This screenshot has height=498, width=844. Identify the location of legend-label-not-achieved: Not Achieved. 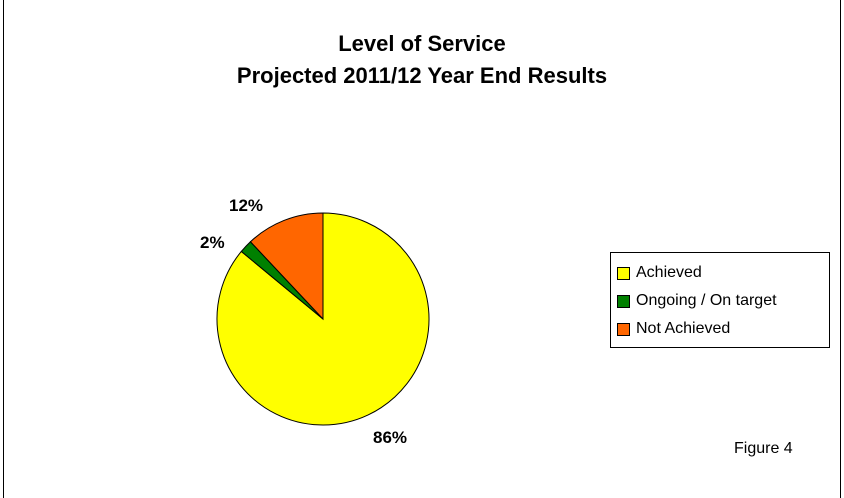
(683, 328).